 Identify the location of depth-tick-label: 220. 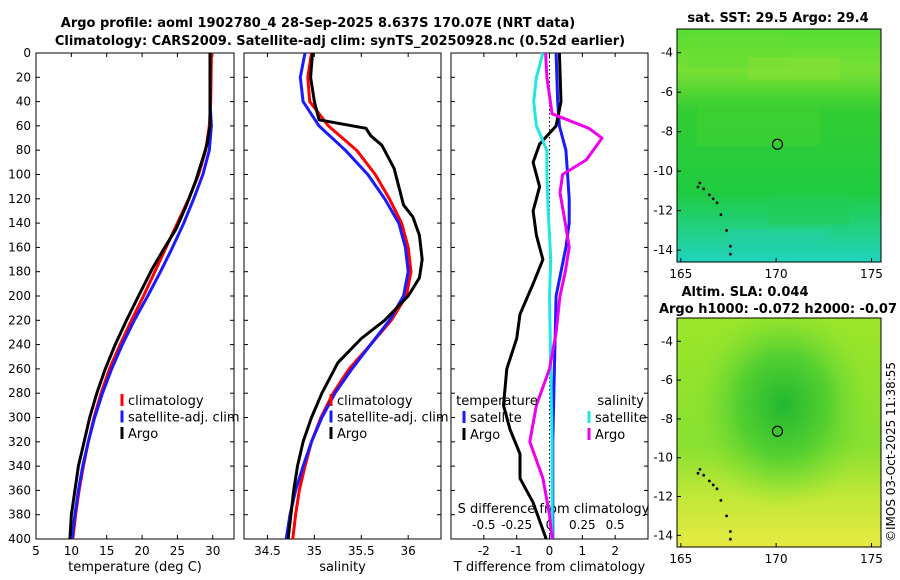
(19, 320).